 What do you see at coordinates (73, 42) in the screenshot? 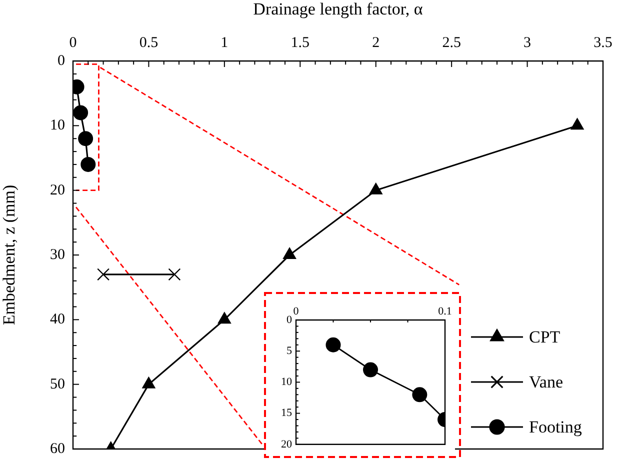
I see `x-tick-label: 0` at bounding box center [73, 42].